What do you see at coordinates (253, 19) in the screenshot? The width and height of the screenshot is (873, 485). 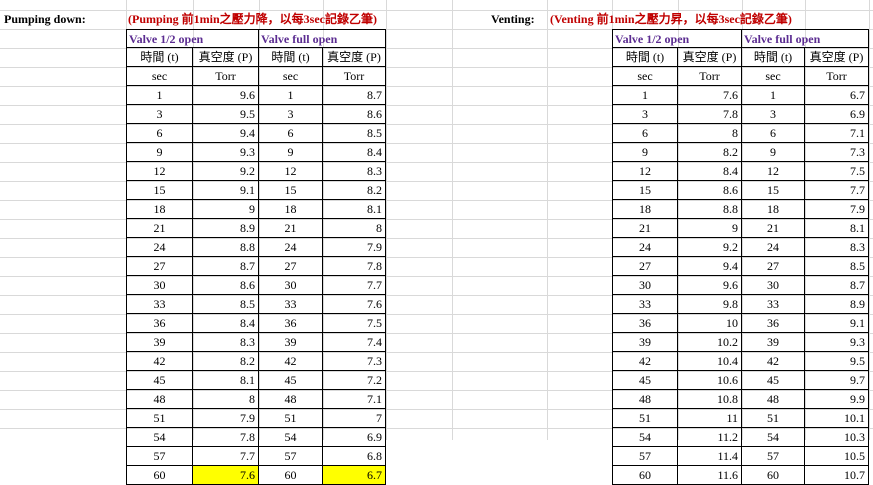 I see `pumping-note: (Pumping 前1min之壓力降，以每3sec記錄乙筆)` at bounding box center [253, 19].